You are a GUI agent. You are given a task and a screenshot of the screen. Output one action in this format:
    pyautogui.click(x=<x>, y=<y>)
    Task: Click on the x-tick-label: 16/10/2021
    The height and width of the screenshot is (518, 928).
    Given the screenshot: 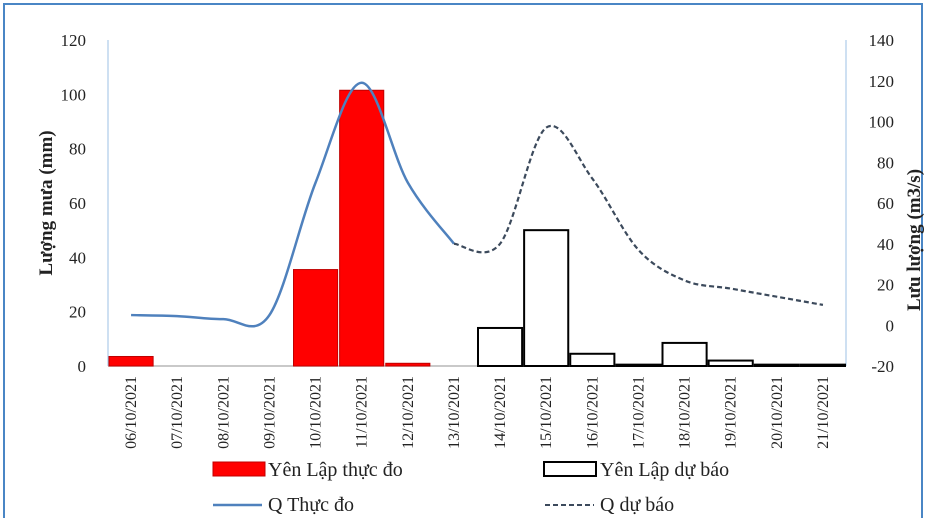 What is the action you would take?
    pyautogui.click(x=592, y=412)
    